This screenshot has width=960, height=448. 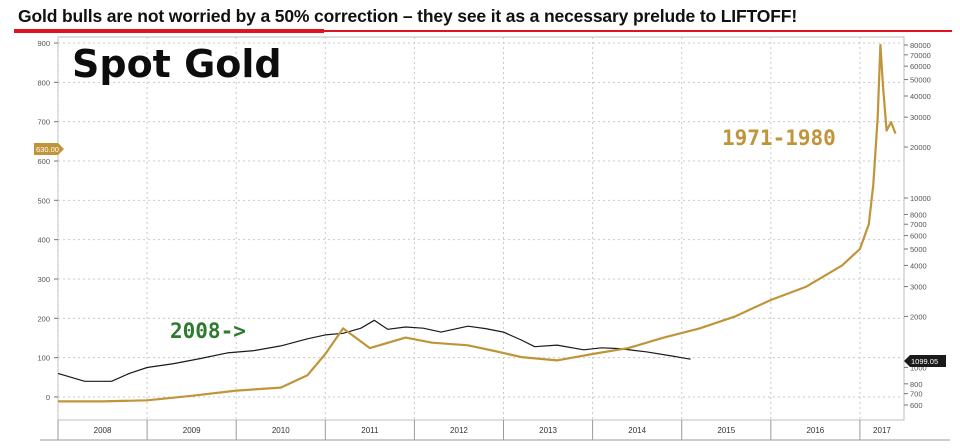 I want to click on right-tick-label: 50000, so click(x=920, y=80).